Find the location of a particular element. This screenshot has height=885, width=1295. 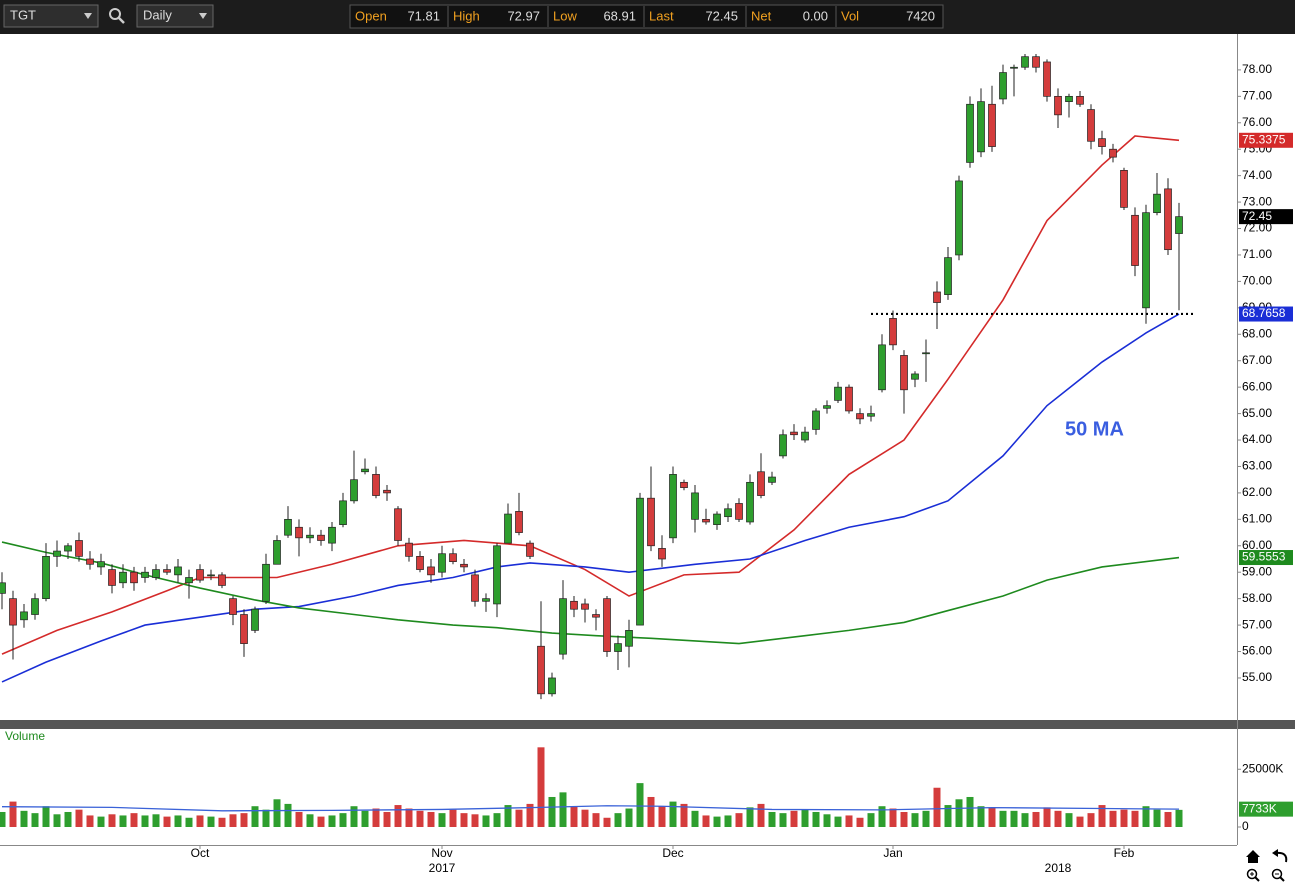

y-tick-label: 64.00 is located at coordinates (1257, 439).